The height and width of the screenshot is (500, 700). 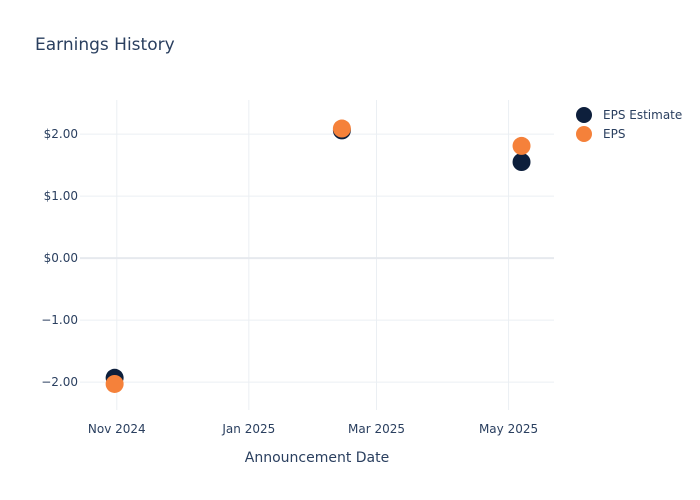 I want to click on y-axis-ticks: $2.00 $1.00 $0.00 −1.00 −2.00, so click(x=59, y=258).